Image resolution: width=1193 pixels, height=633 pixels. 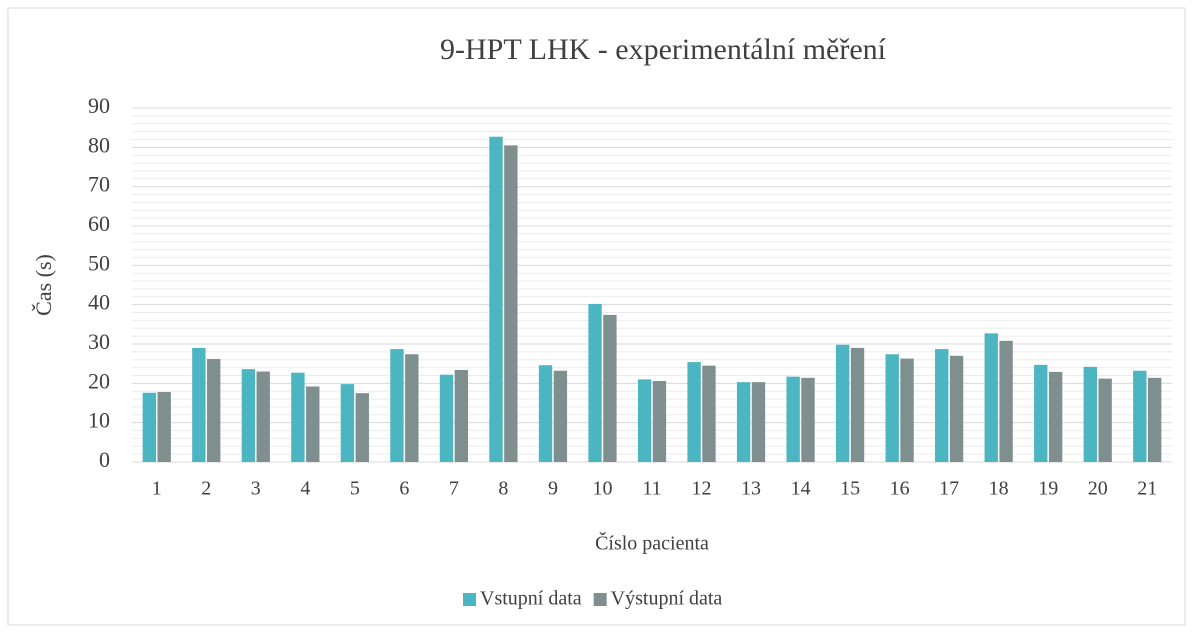 I want to click on y-tick-label: 90, so click(x=99, y=105).